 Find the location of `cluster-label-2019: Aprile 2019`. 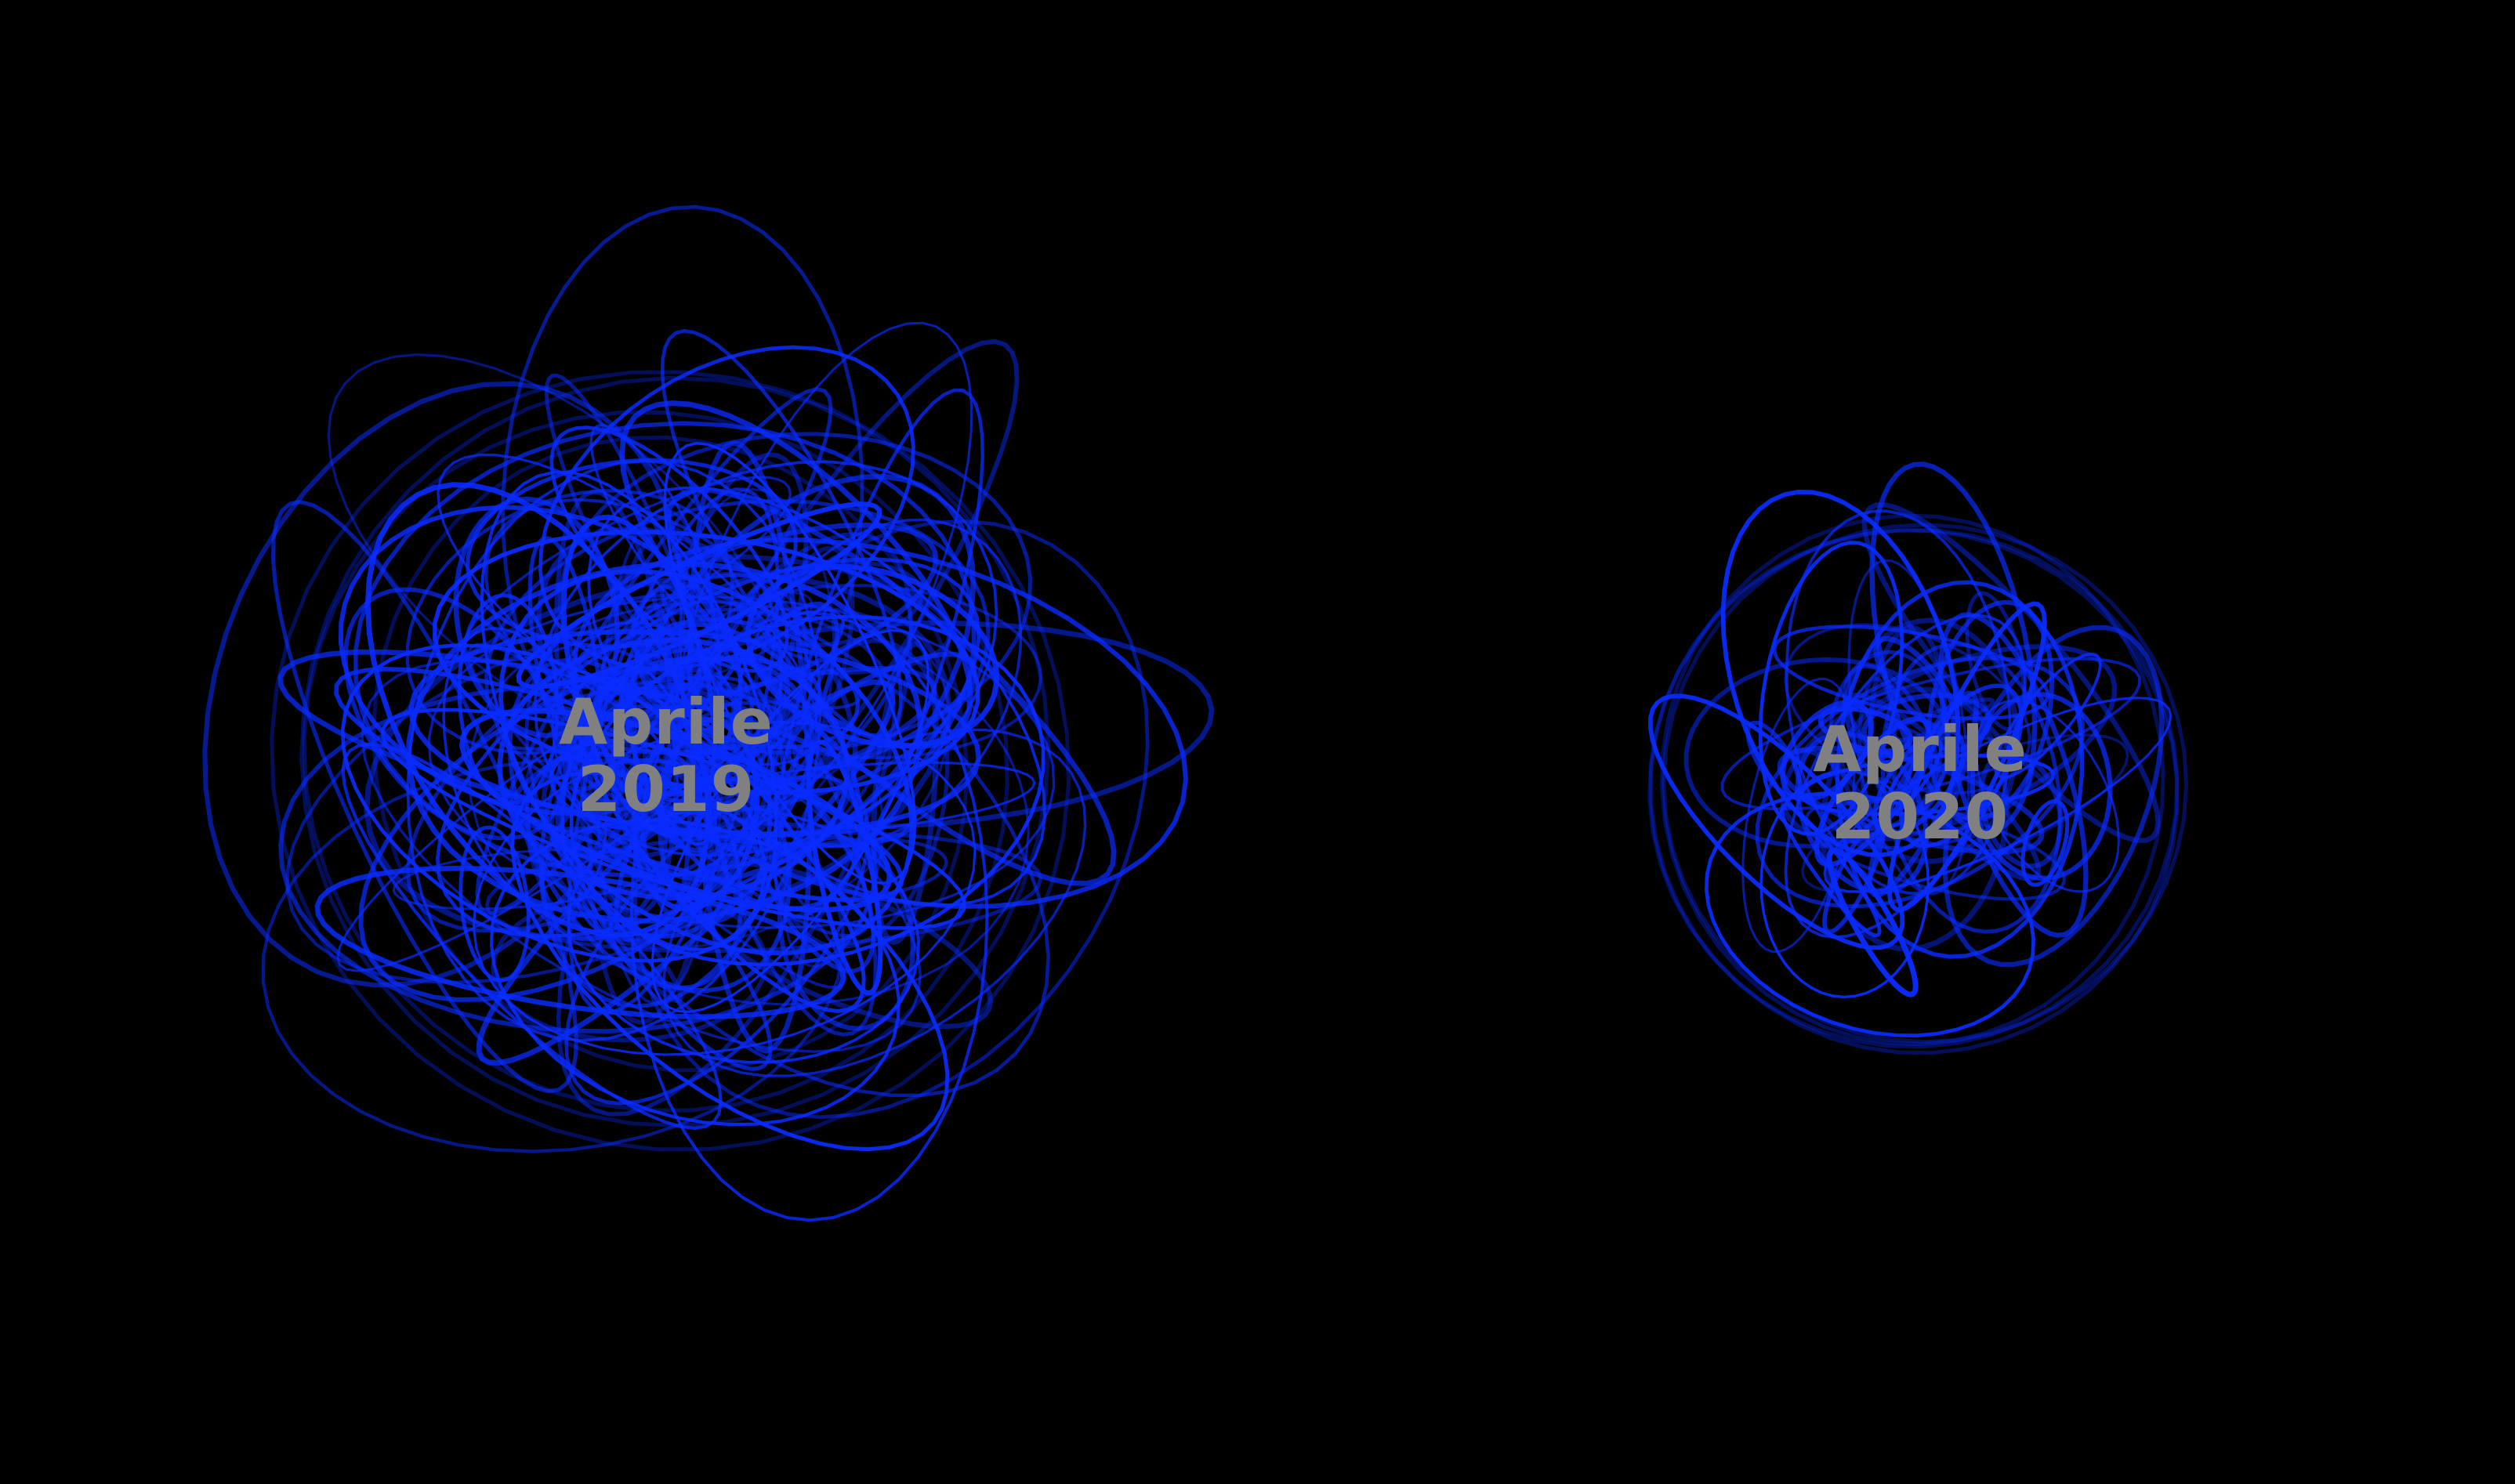

cluster-label-2019: Aprile 2019 is located at coordinates (666, 756).